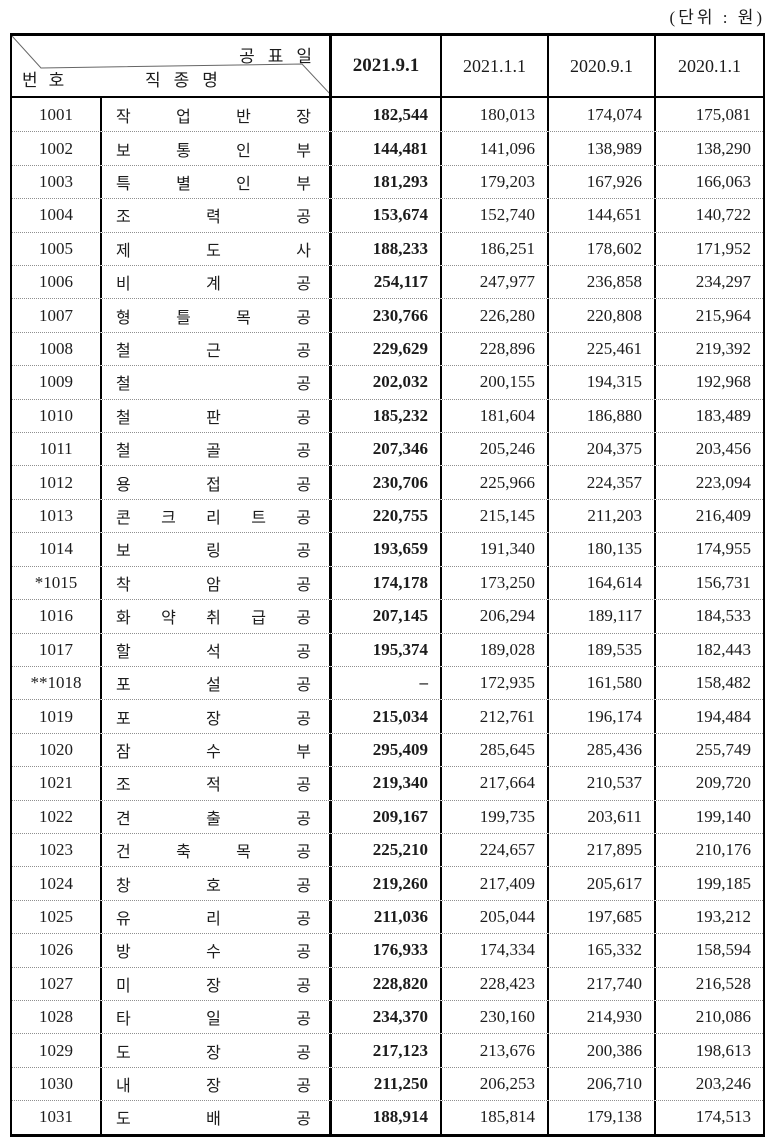  Describe the element at coordinates (723, 683) in the screenshot. I see `value-2020-1-1: 158,482` at that location.